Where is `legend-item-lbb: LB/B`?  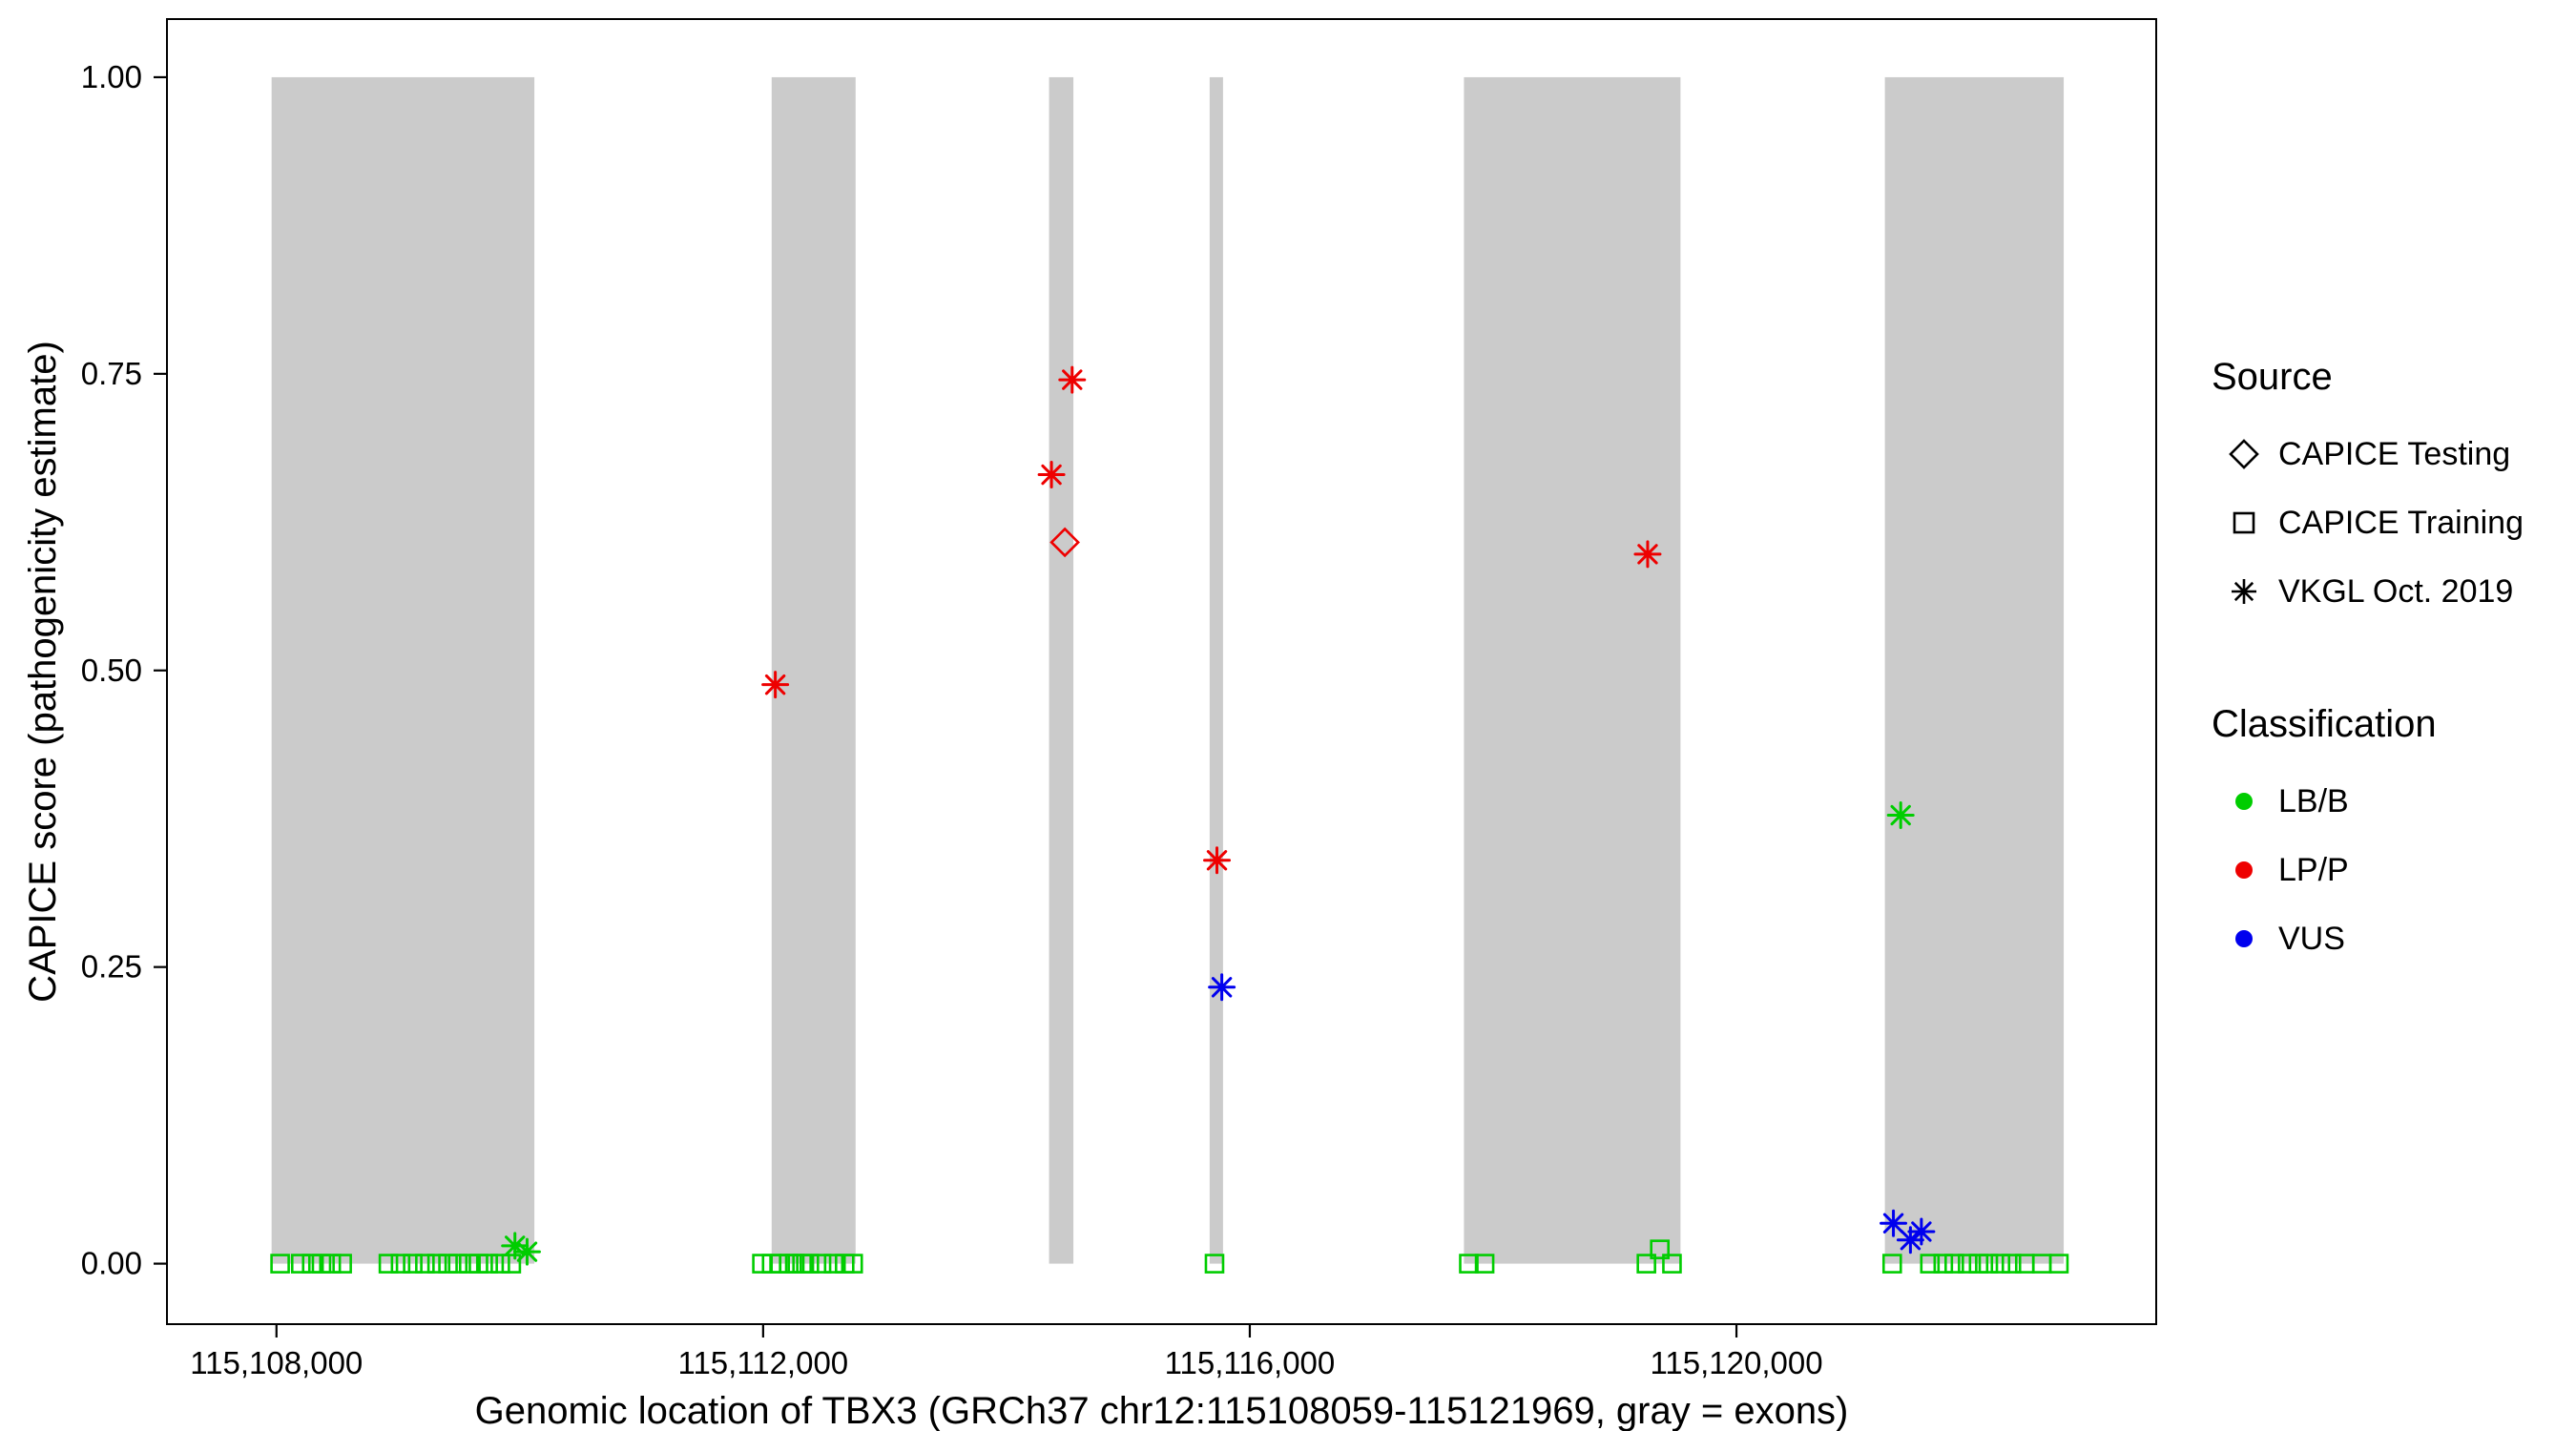 legend-item-lbb: LB/B is located at coordinates (2368, 801).